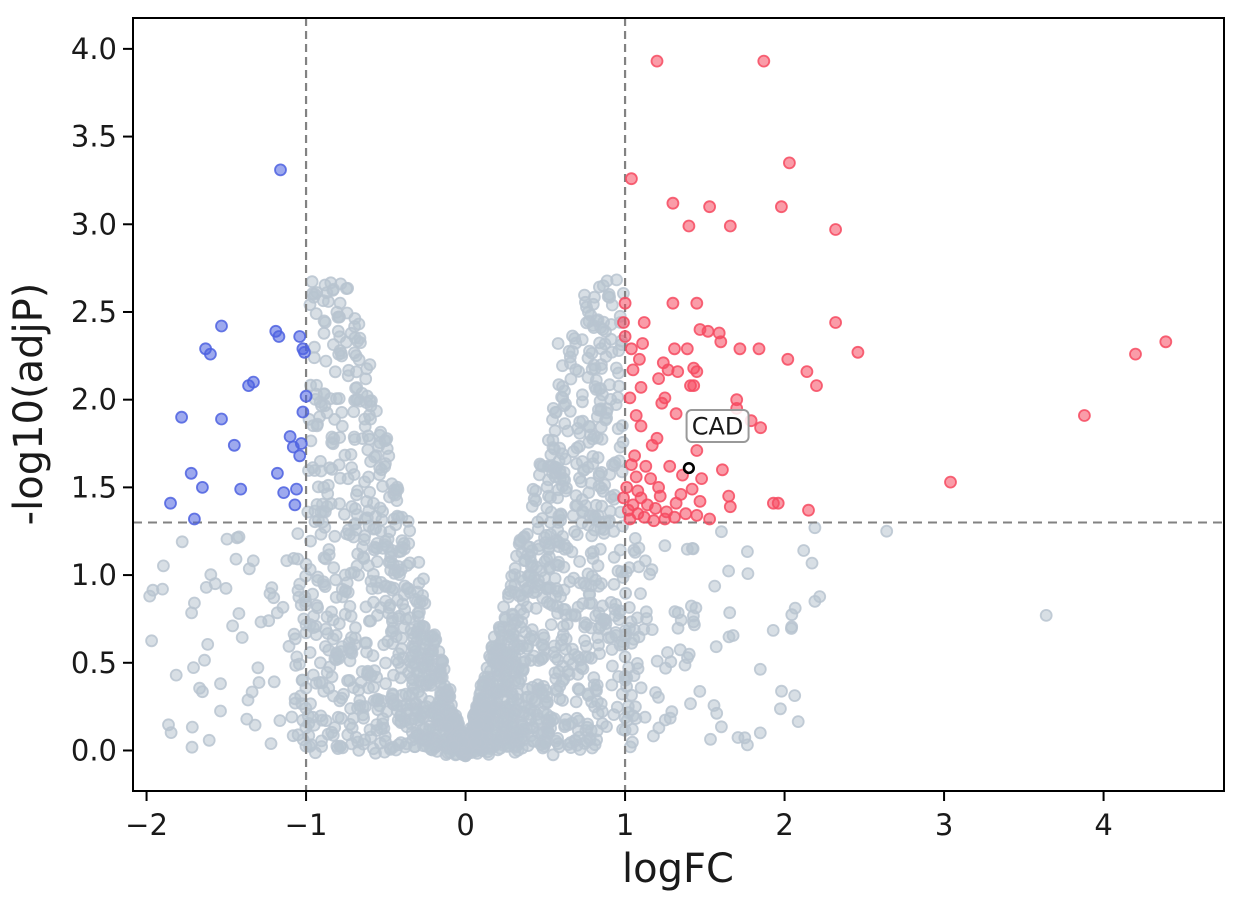 The width and height of the screenshot is (1237, 906). I want to click on x-tick-label: −2, so click(146, 825).